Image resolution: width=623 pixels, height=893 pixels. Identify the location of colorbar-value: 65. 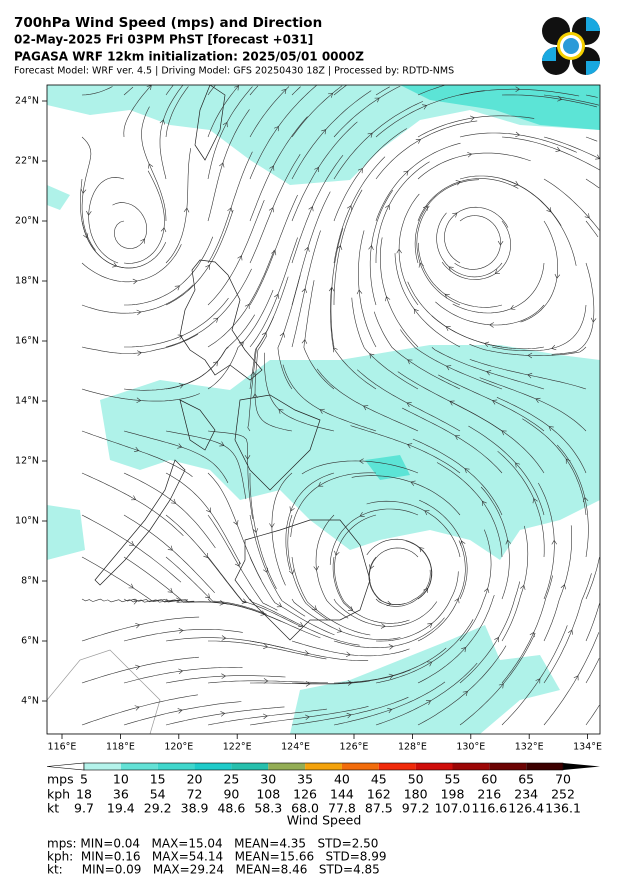
(526, 779).